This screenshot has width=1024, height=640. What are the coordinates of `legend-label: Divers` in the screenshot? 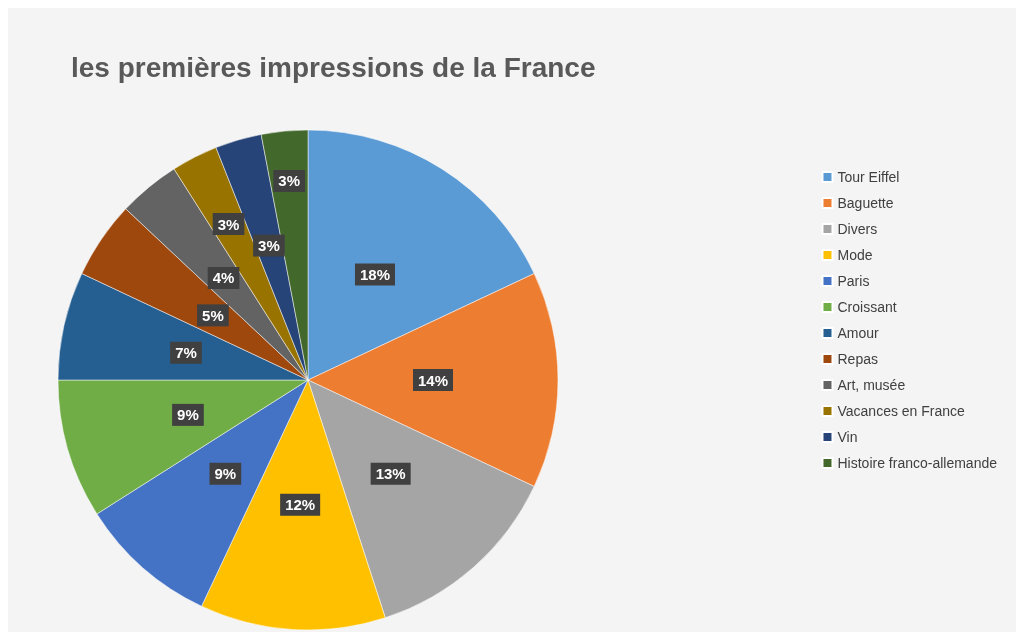 It's located at (857, 229).